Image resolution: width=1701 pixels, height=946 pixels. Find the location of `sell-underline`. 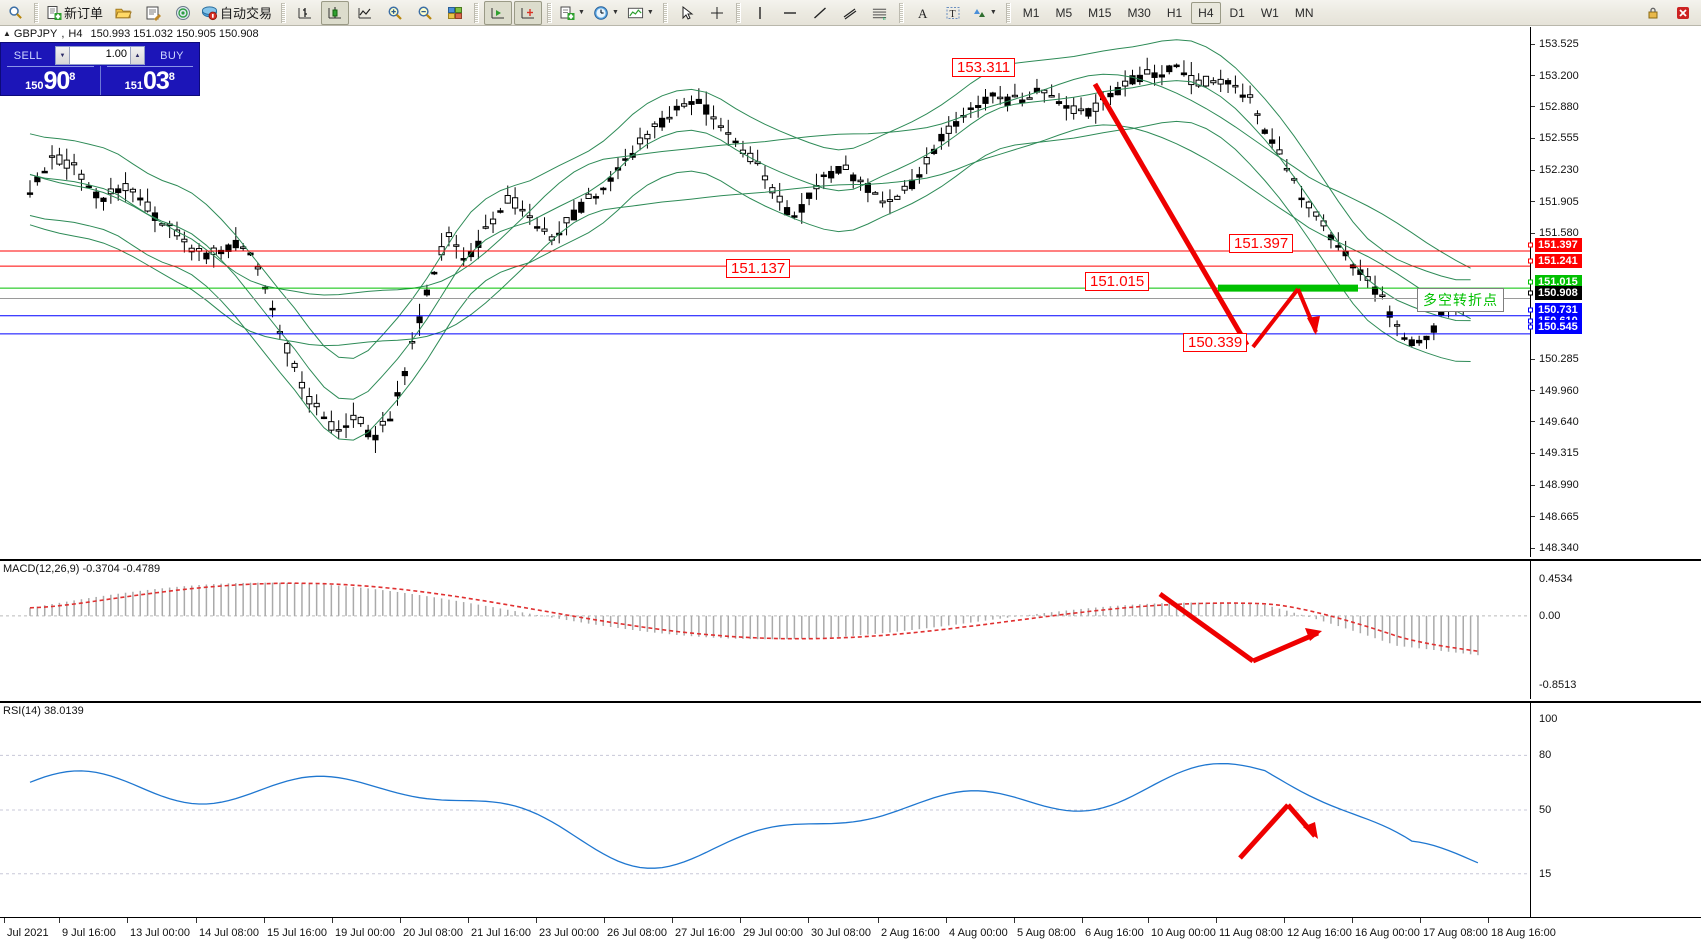

sell-underline is located at coordinates (50, 66).